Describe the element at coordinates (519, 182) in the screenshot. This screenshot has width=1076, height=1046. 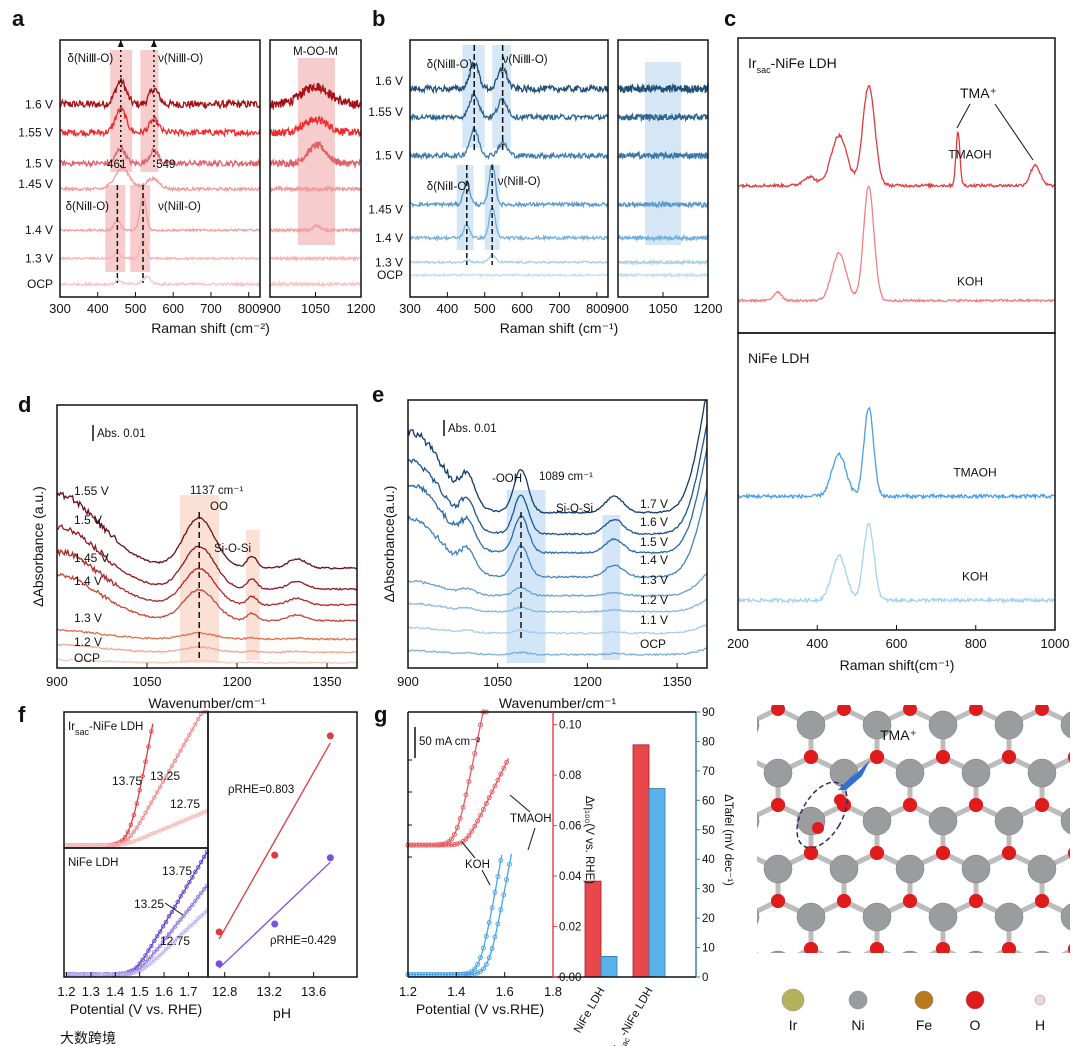
I see `annotation-ni2-stretch: ν(NiⅡ-O)` at that location.